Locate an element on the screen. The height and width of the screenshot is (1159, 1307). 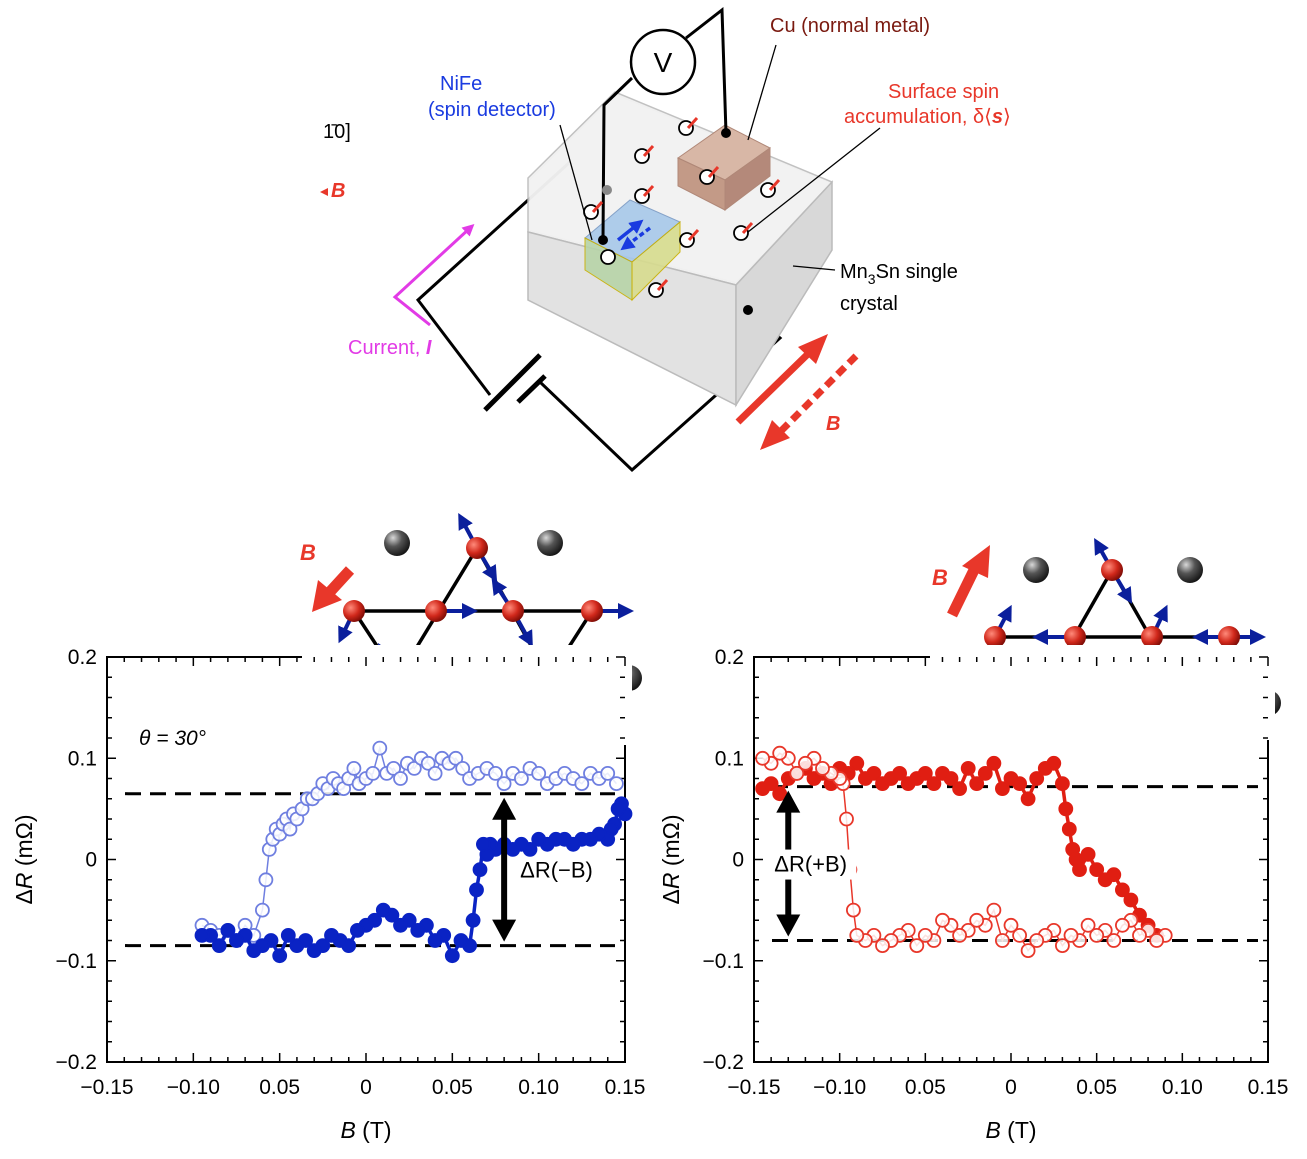
mn3sn-label-line1: Mn3Sn single is located at coordinates (899, 274).